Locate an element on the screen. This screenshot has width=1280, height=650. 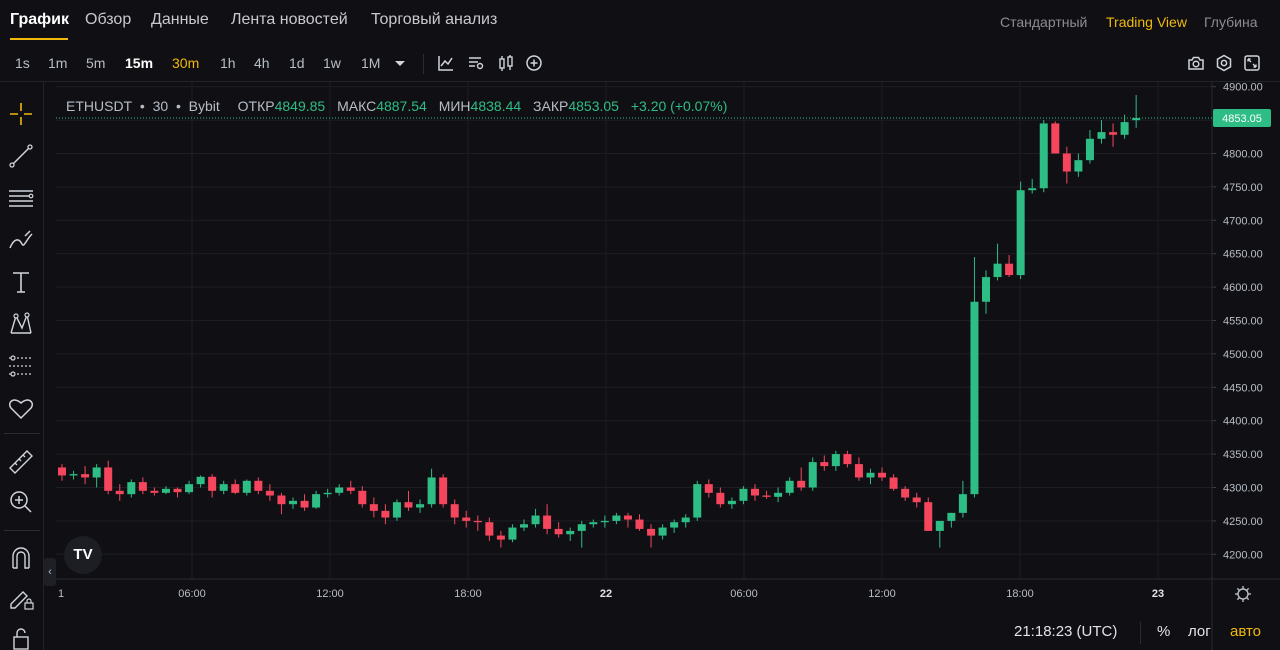
magnet-icon is located at coordinates (21, 558).